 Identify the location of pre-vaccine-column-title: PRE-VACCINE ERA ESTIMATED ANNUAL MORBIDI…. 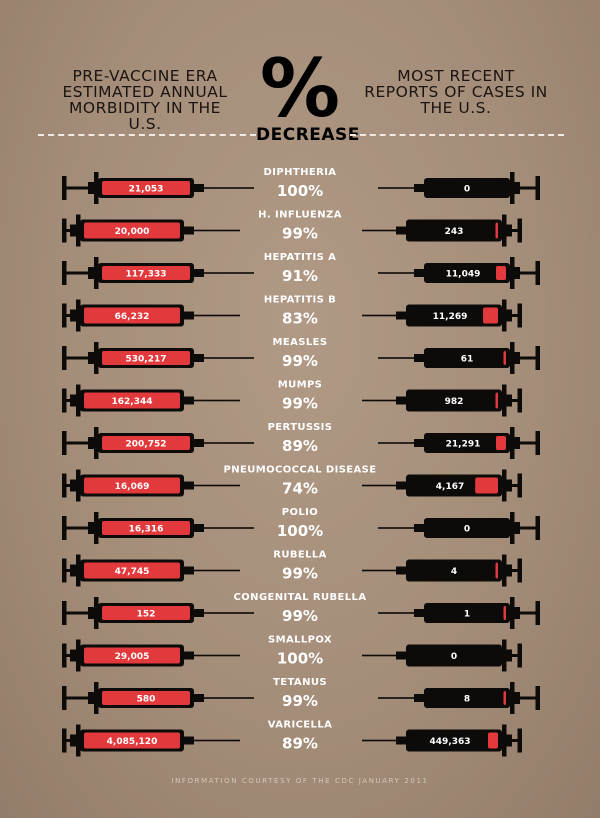
(145, 100).